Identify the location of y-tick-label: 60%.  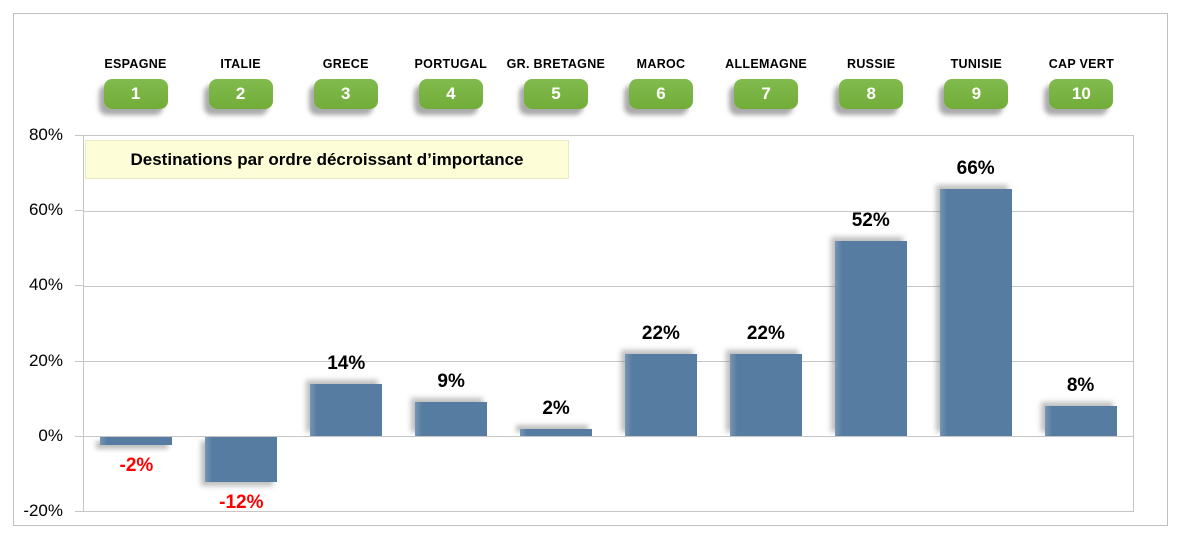
(45, 210).